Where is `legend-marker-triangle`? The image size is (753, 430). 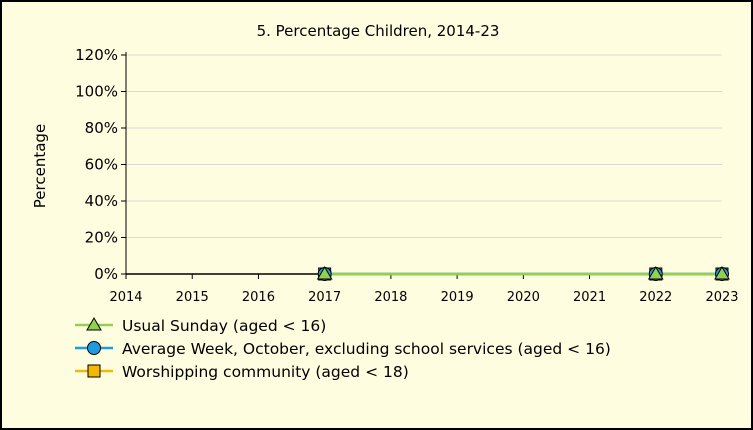 legend-marker-triangle is located at coordinates (94, 324).